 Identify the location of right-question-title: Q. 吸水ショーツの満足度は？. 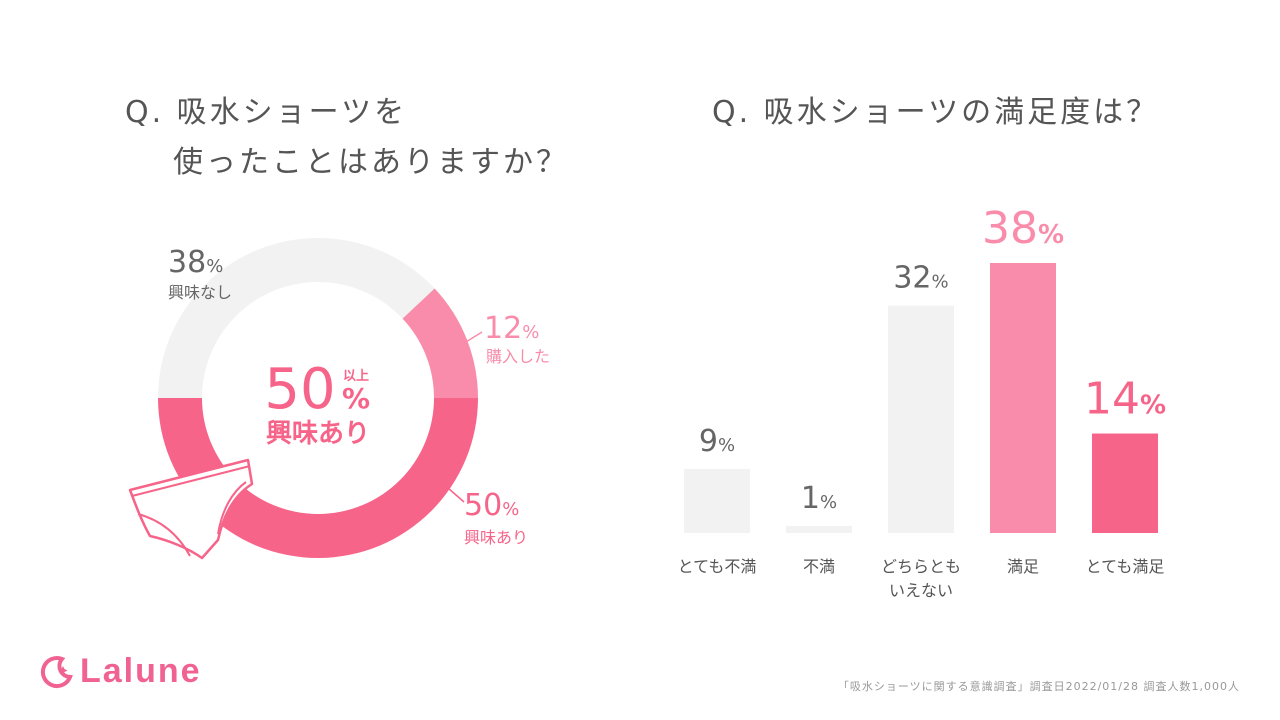
(936, 112).